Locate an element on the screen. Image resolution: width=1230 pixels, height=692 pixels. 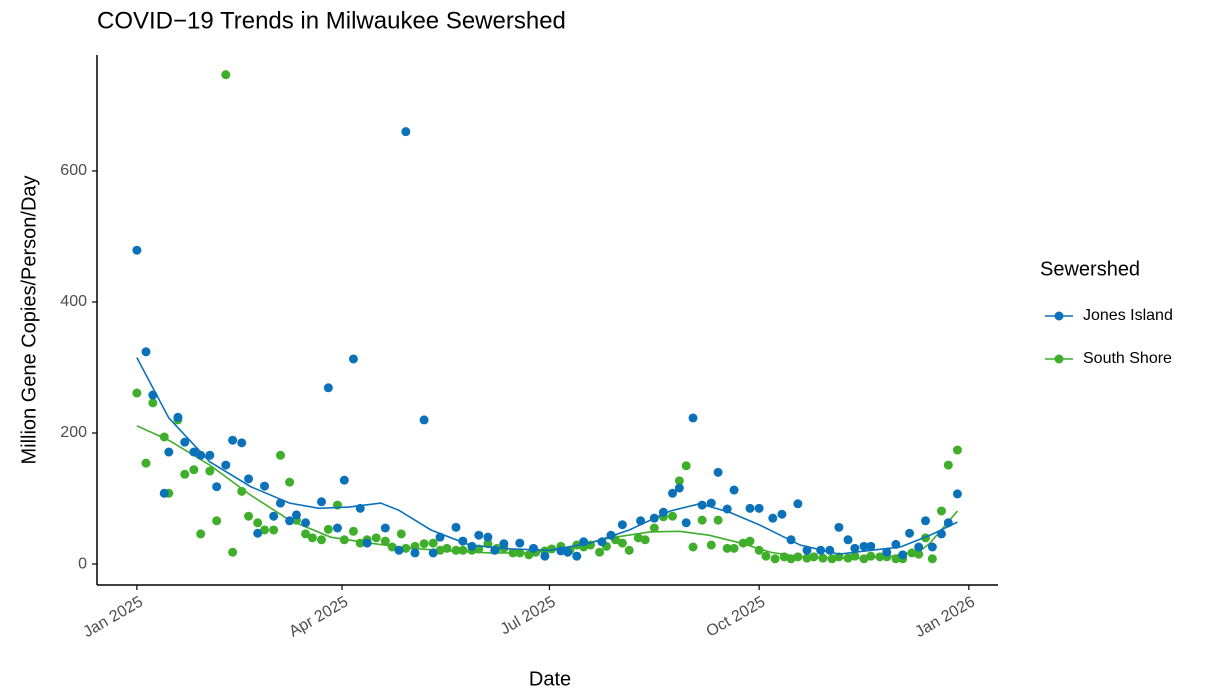
x-tick-label: Oct 2025 is located at coordinates (736, 616).